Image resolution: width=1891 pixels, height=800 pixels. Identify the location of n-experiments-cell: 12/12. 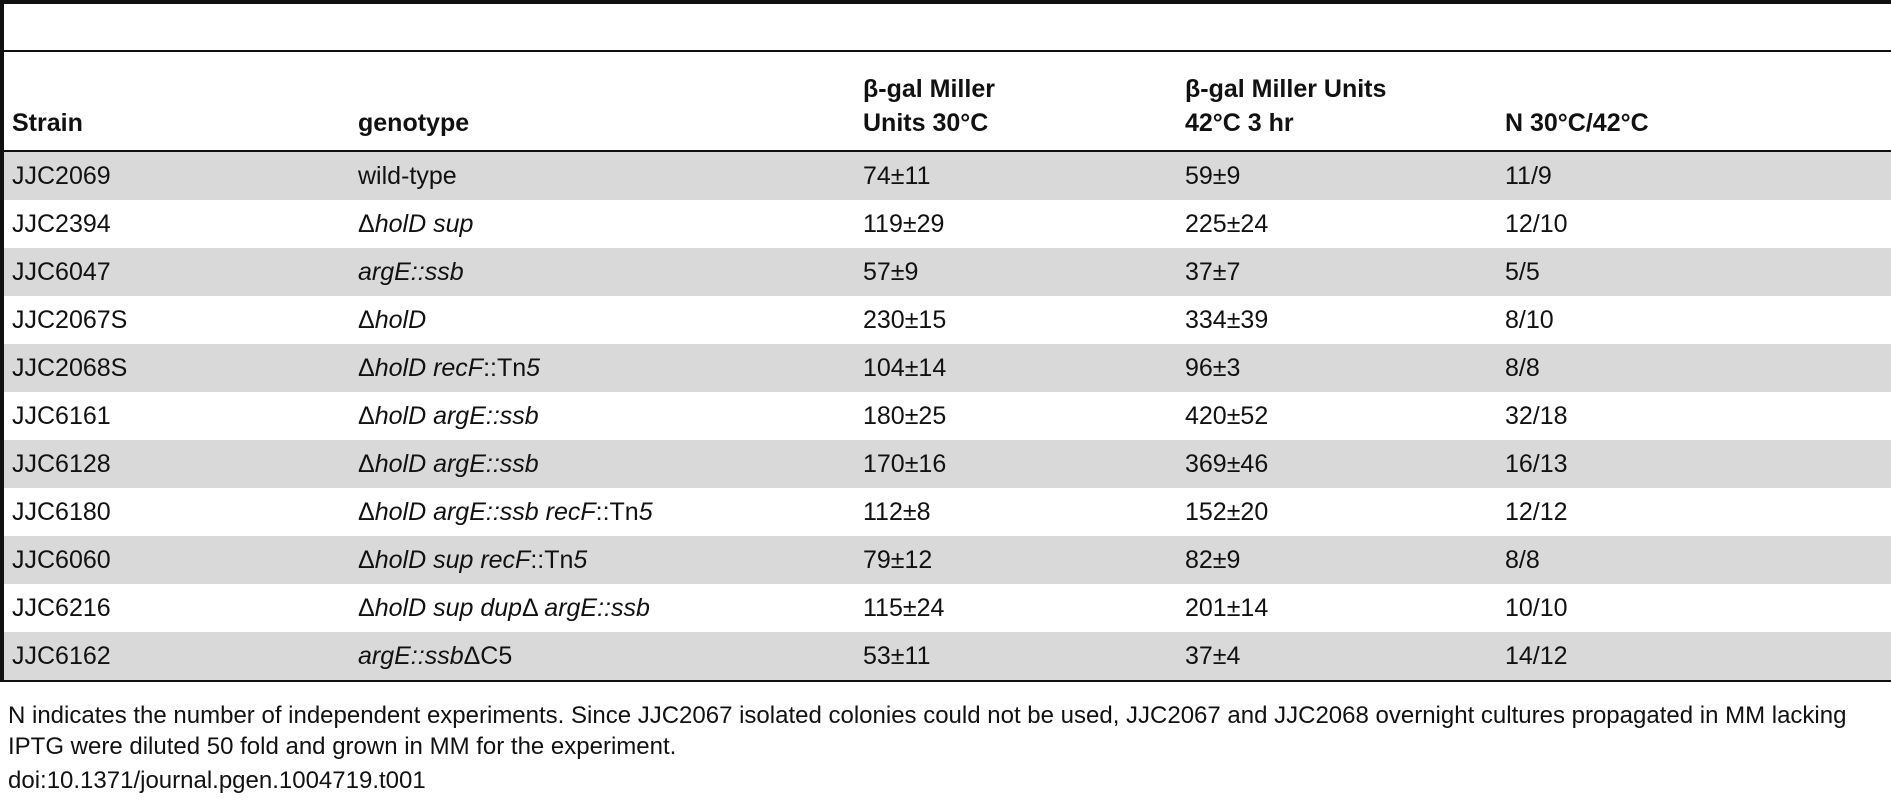
(1536, 511).